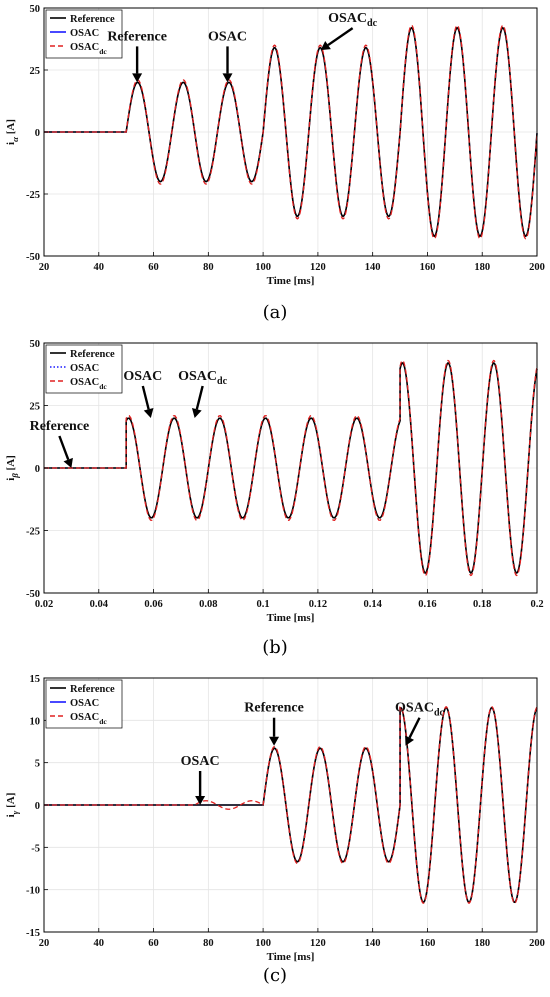 Image resolution: width=550 pixels, height=997 pixels. I want to click on y-tick-label: 15, so click(35, 679).